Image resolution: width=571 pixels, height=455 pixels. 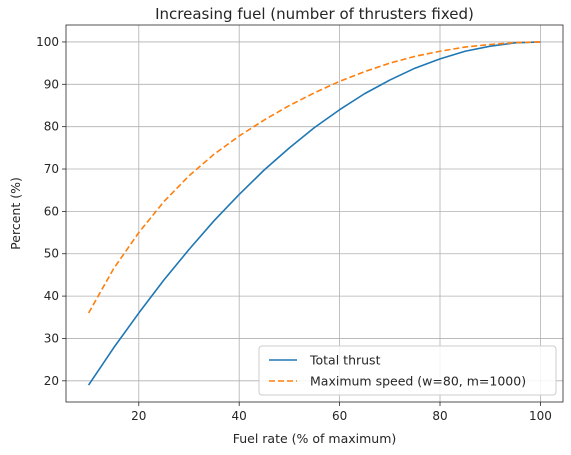 I want to click on y-tick-label: 60, so click(x=51, y=211).